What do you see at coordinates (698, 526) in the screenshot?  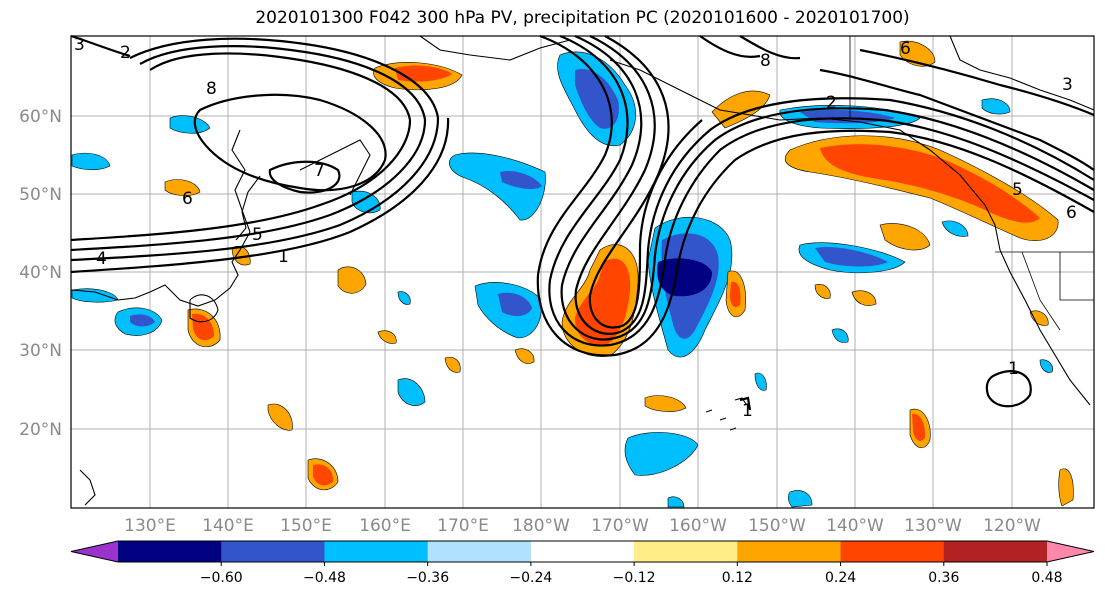 I see `lon-label: 160°W` at bounding box center [698, 526].